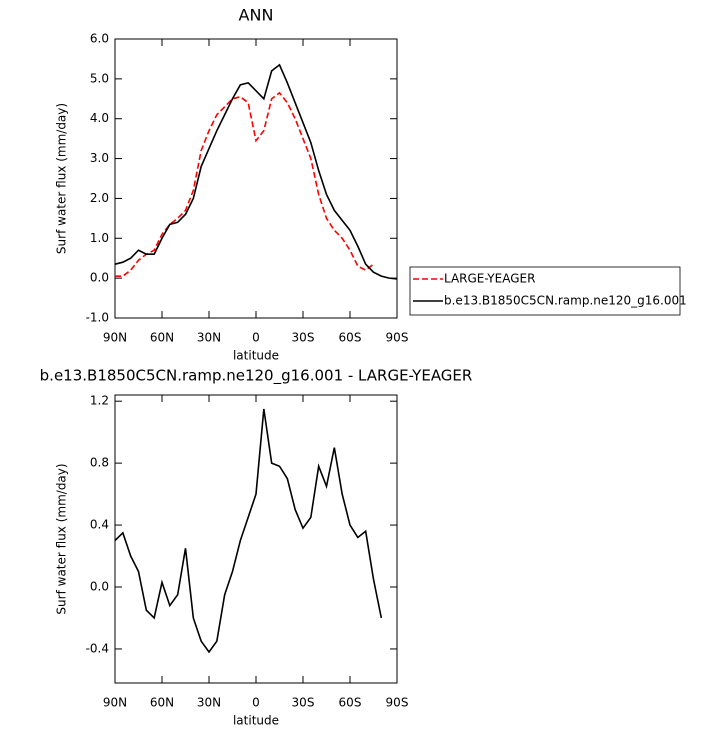 Image resolution: width=726 pixels, height=734 pixels. What do you see at coordinates (99, 39) in the screenshot?
I see `y-tick-label: 6.0` at bounding box center [99, 39].